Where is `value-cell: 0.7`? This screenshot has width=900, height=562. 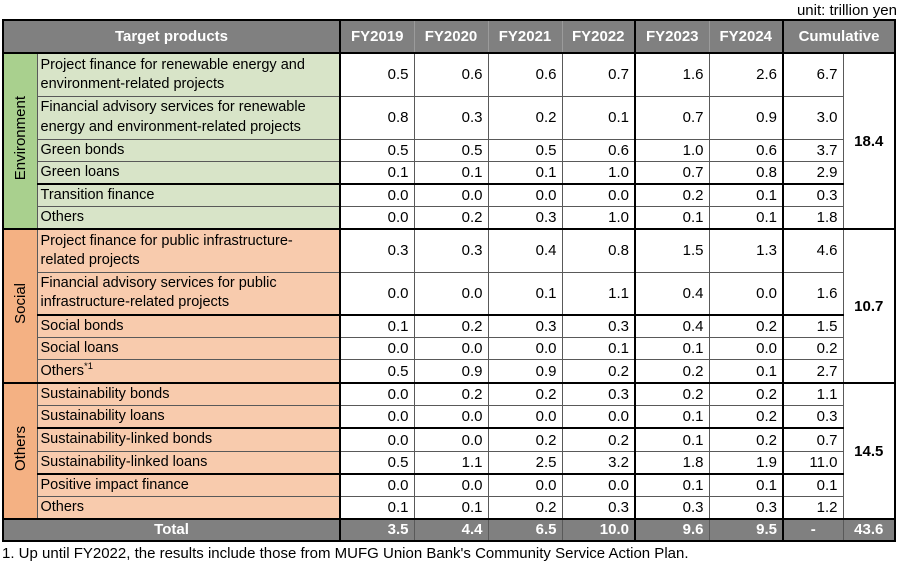
value-cell: 0.7 is located at coordinates (598, 74).